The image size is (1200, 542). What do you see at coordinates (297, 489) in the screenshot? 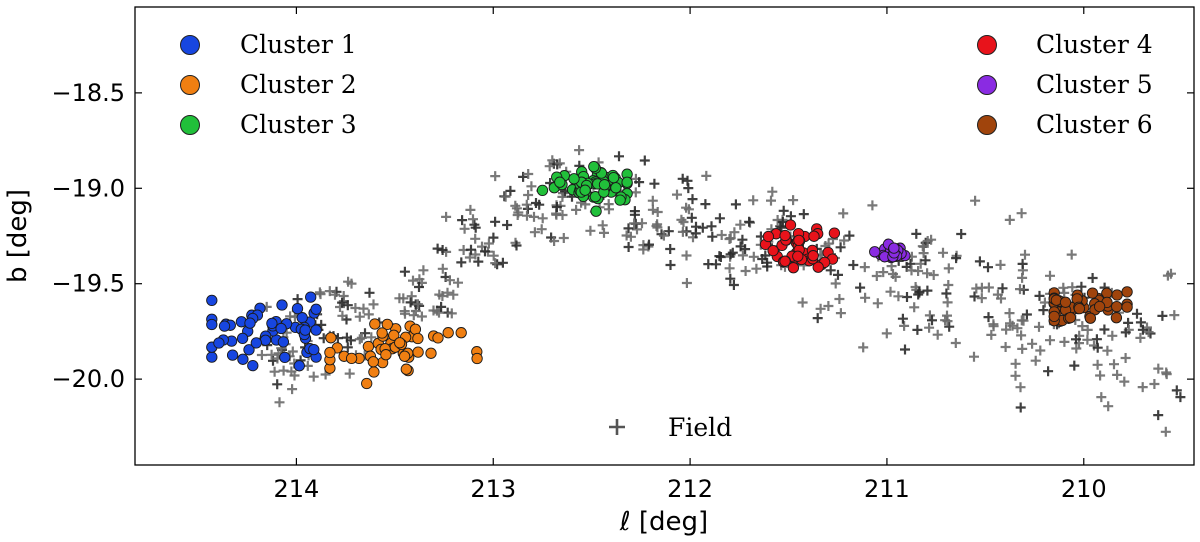
I see `x-tick-label: 214` at bounding box center [297, 489].